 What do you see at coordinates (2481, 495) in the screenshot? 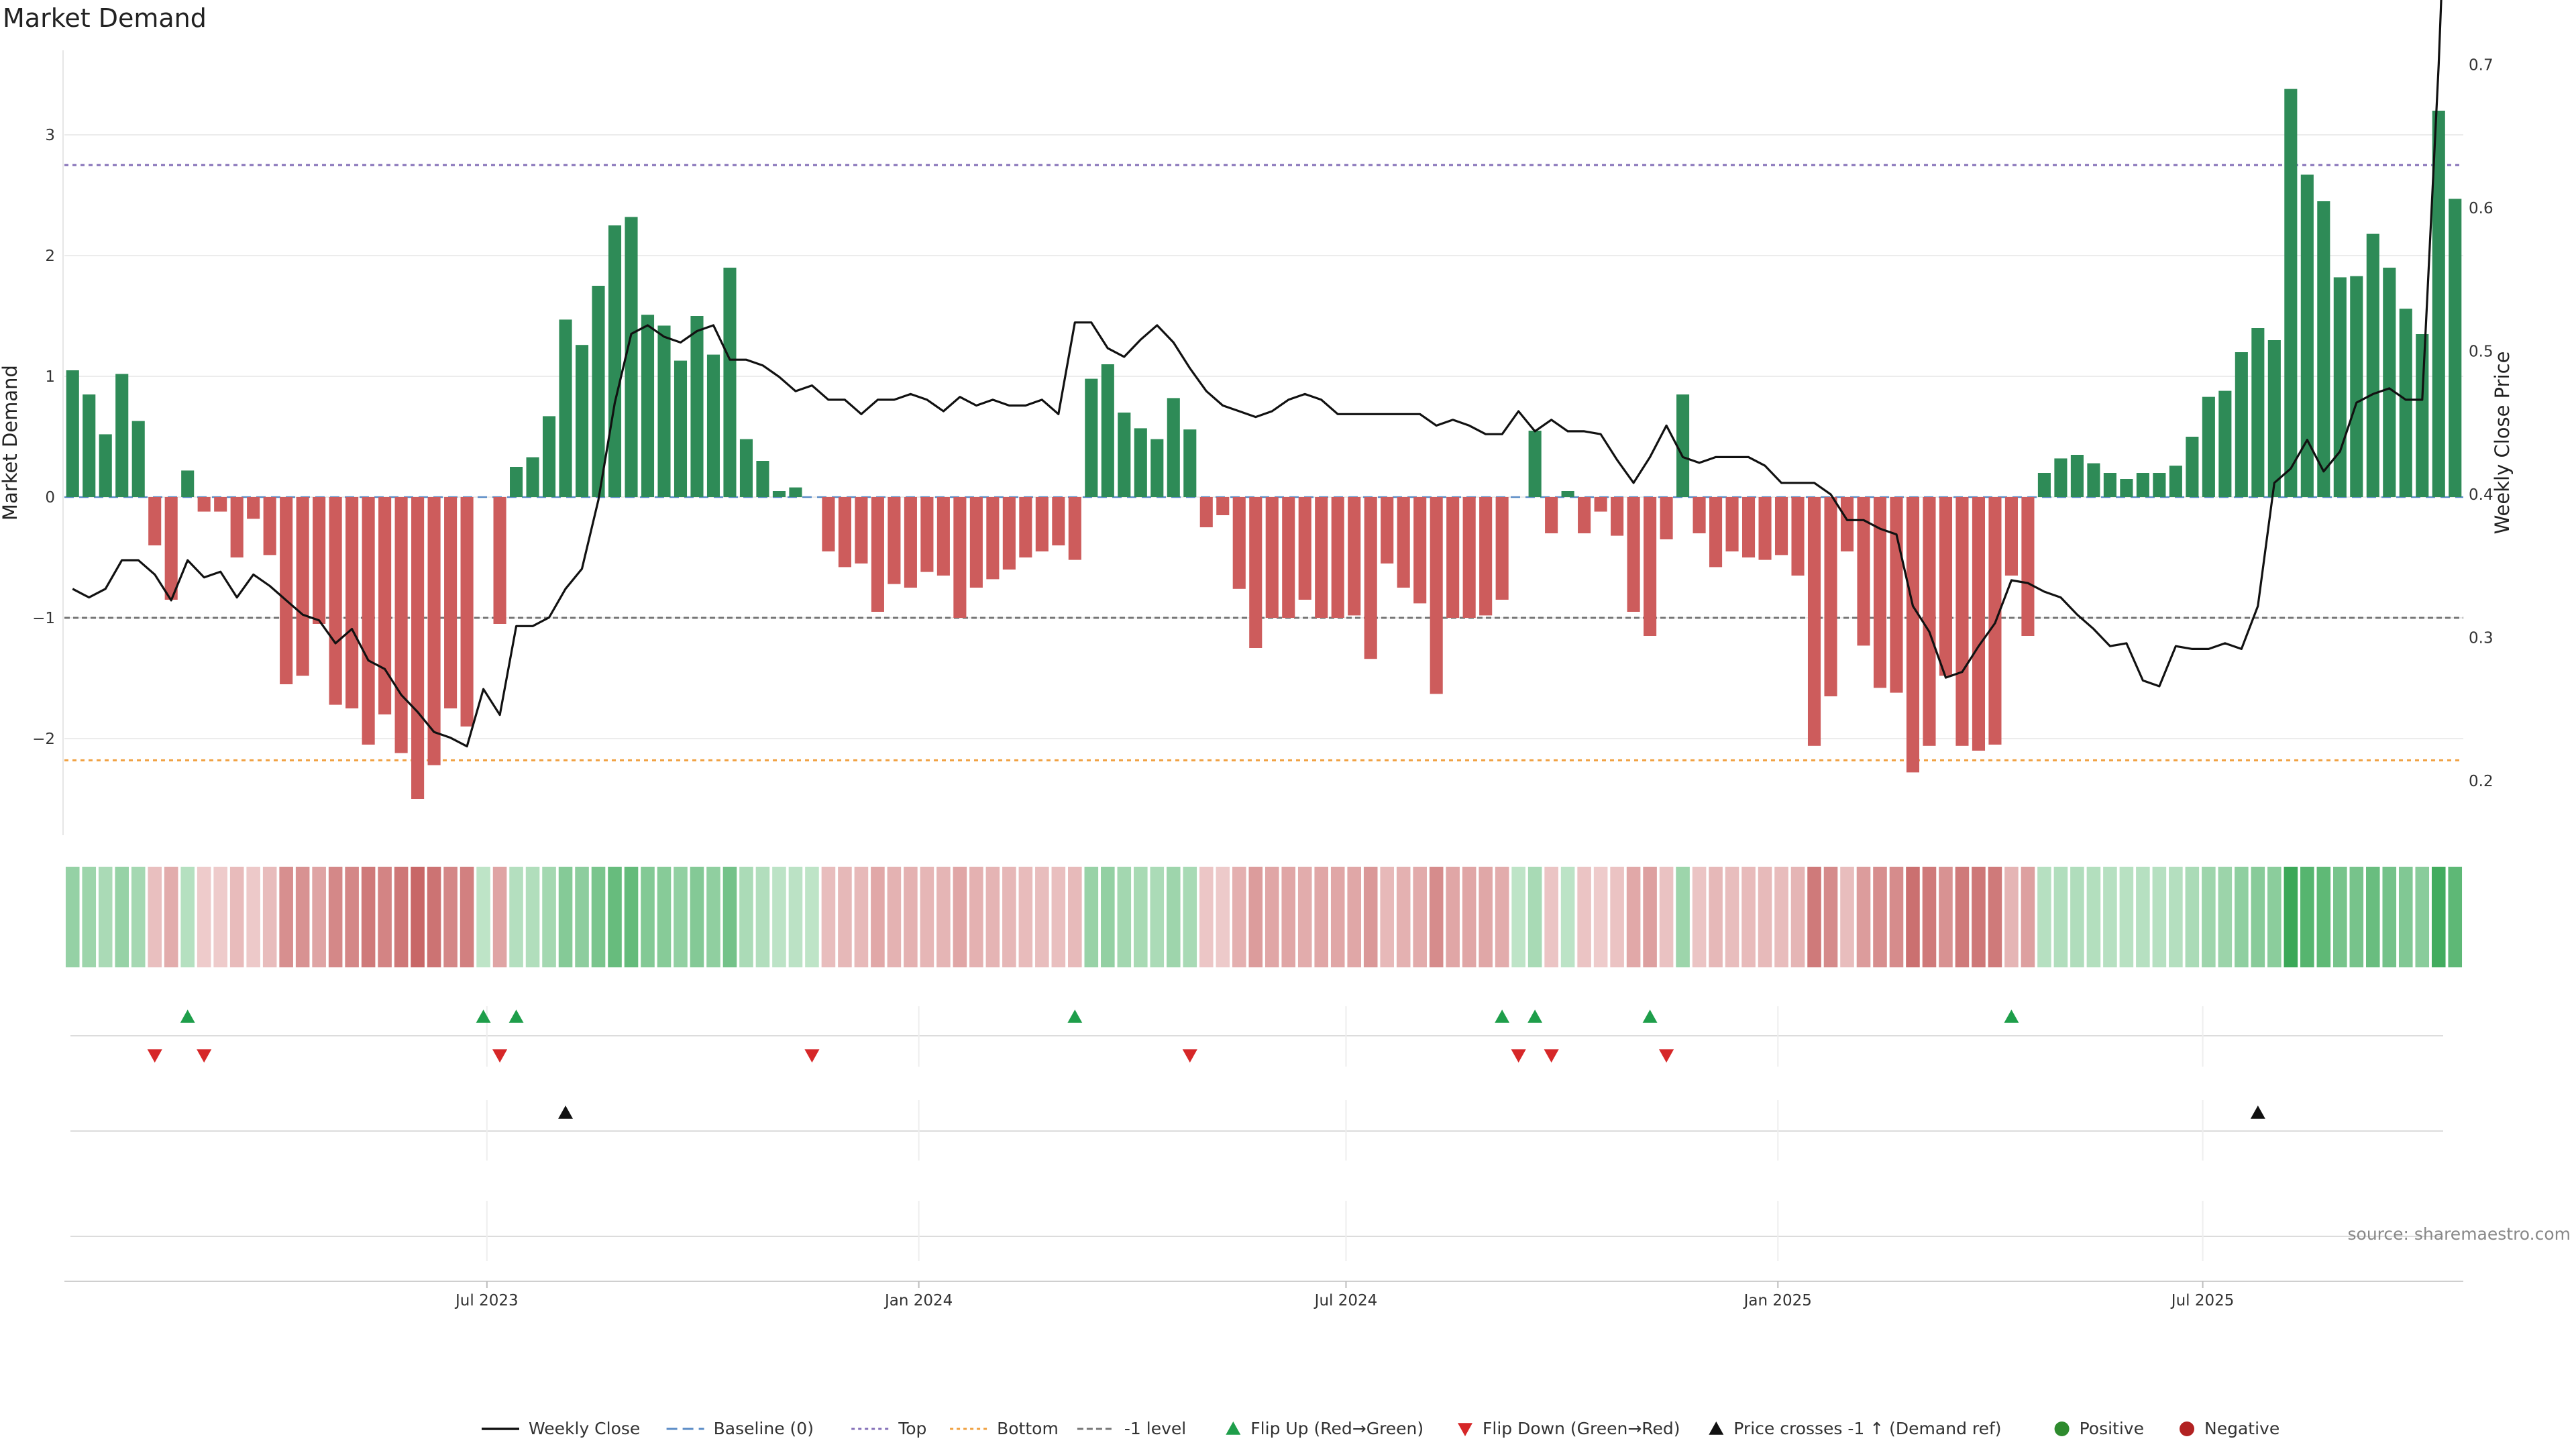
I see `y2-tick-label: 0.4` at bounding box center [2481, 495].